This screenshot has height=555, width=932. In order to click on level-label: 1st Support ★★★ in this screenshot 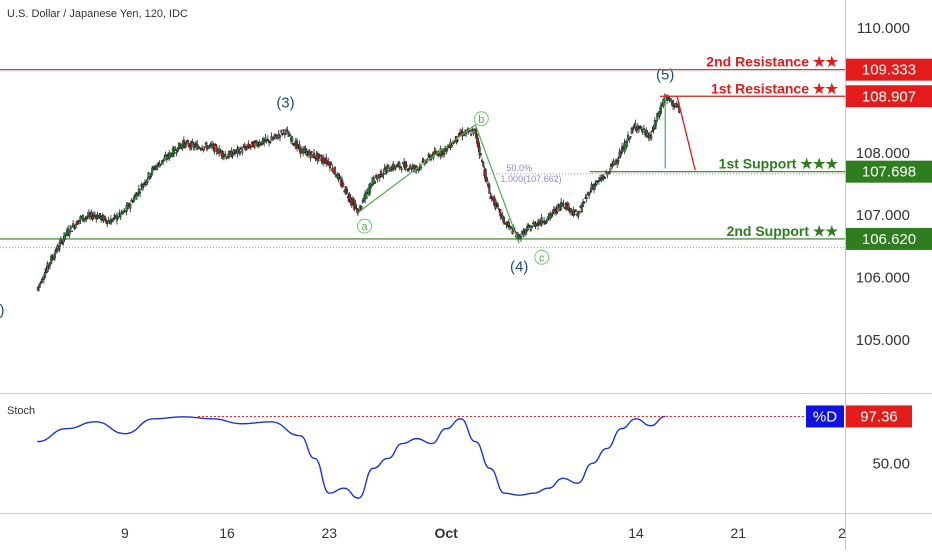, I will do `click(779, 164)`.